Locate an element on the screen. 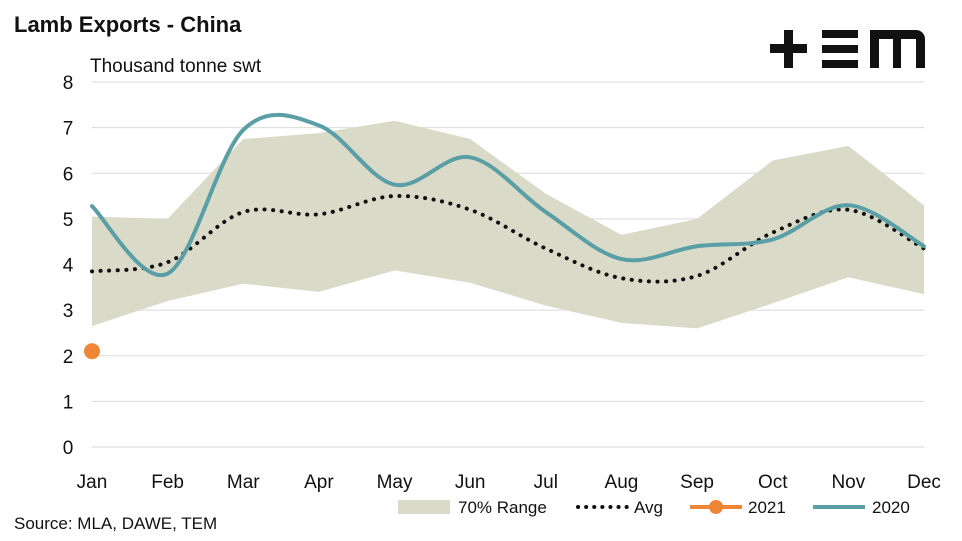 This screenshot has height=541, width=962. x-tick-label: Apr is located at coordinates (319, 482).